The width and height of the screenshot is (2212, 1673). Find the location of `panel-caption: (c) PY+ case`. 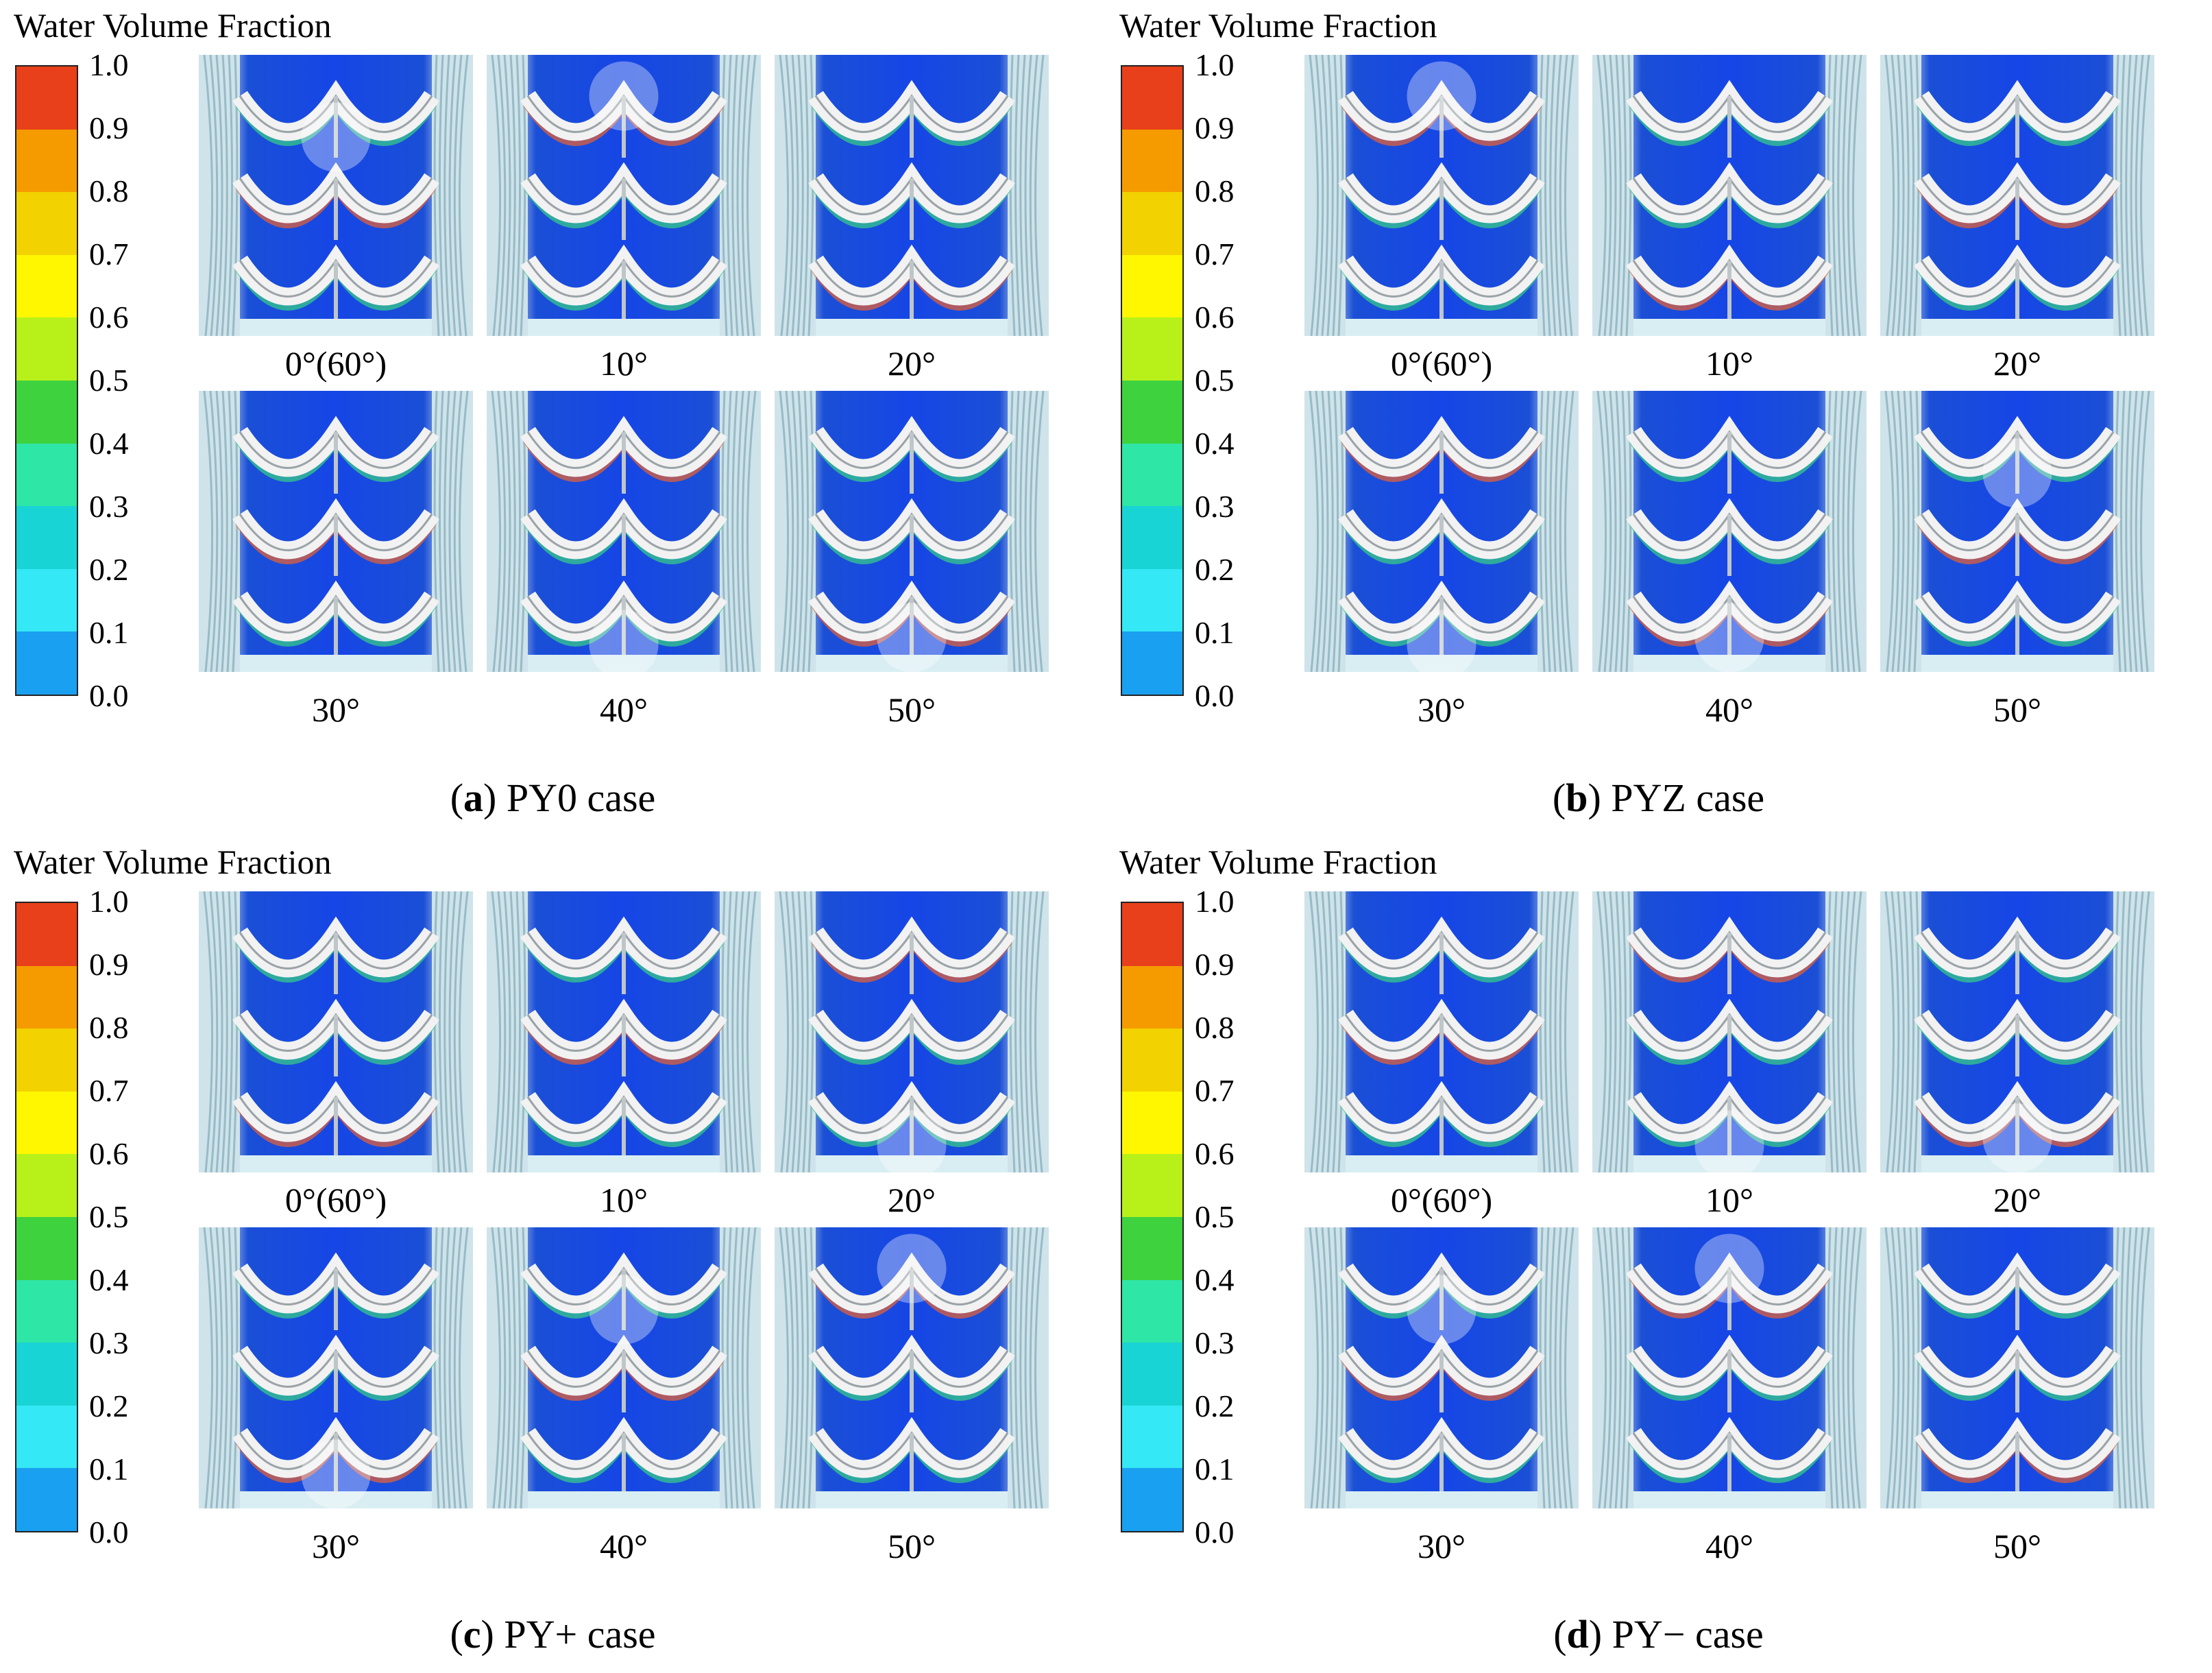

panel-caption: (c) PY+ case is located at coordinates (553, 1635).